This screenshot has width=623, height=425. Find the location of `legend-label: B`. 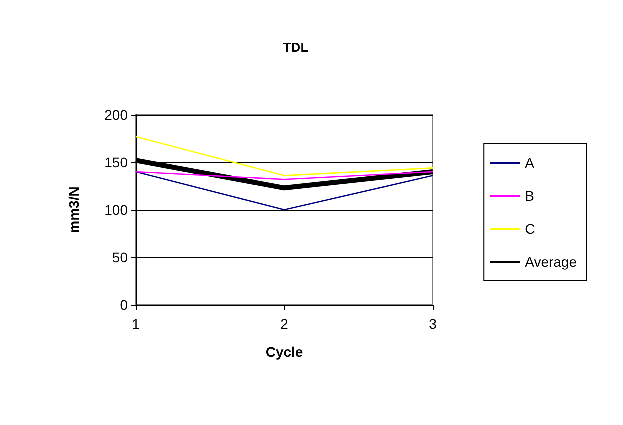

legend-label: B is located at coordinates (529, 196).